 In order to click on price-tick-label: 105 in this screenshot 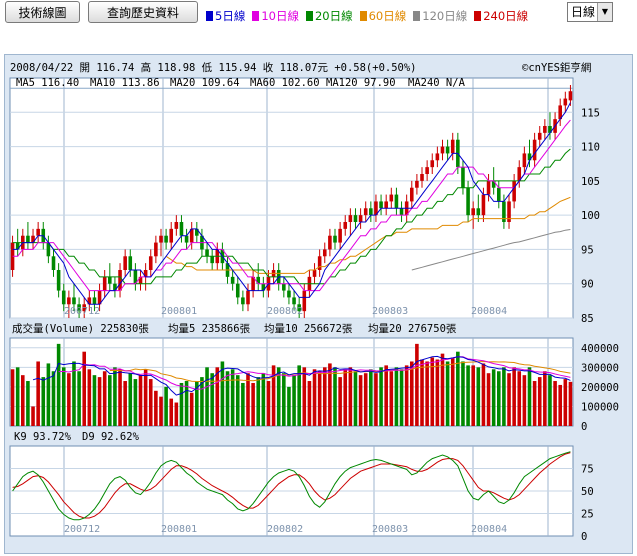, I will do `click(590, 182)`.